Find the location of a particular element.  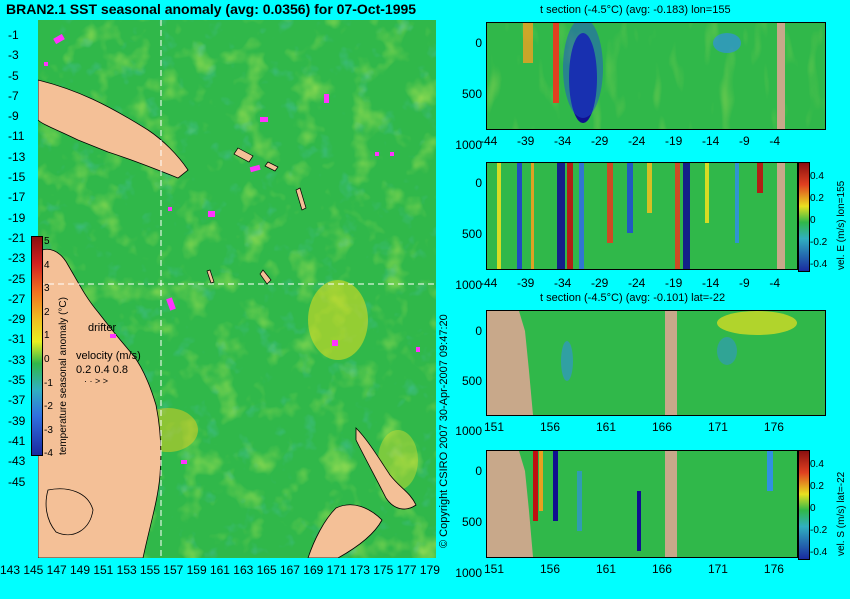

lon-tick: 175 is located at coordinates (383, 570).